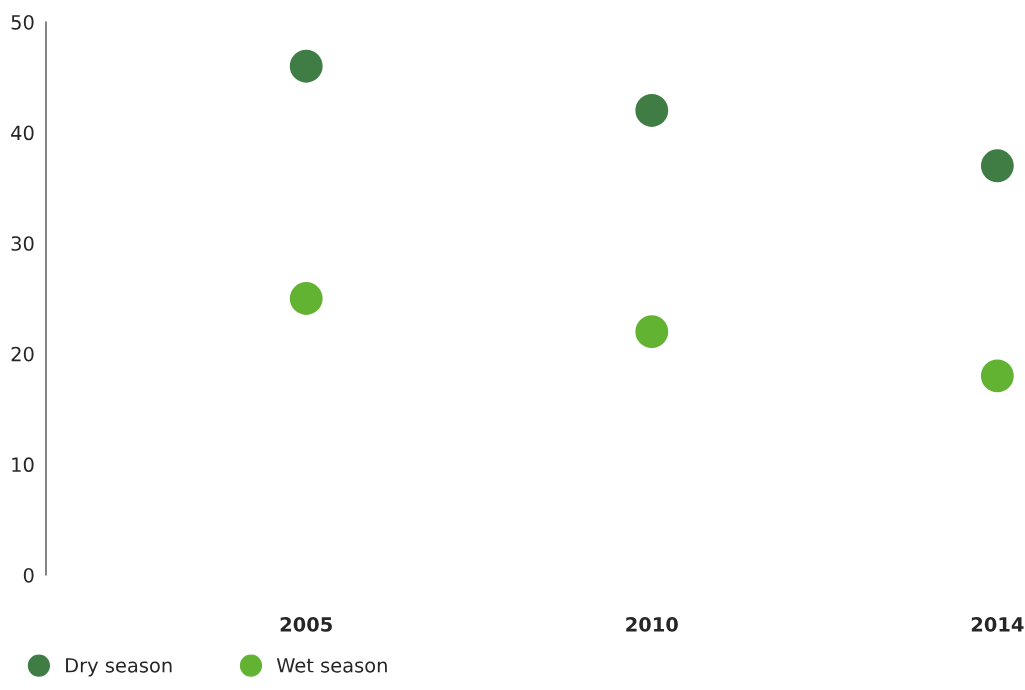  What do you see at coordinates (28, 575) in the screenshot?
I see `y-tick-label: 0` at bounding box center [28, 575].